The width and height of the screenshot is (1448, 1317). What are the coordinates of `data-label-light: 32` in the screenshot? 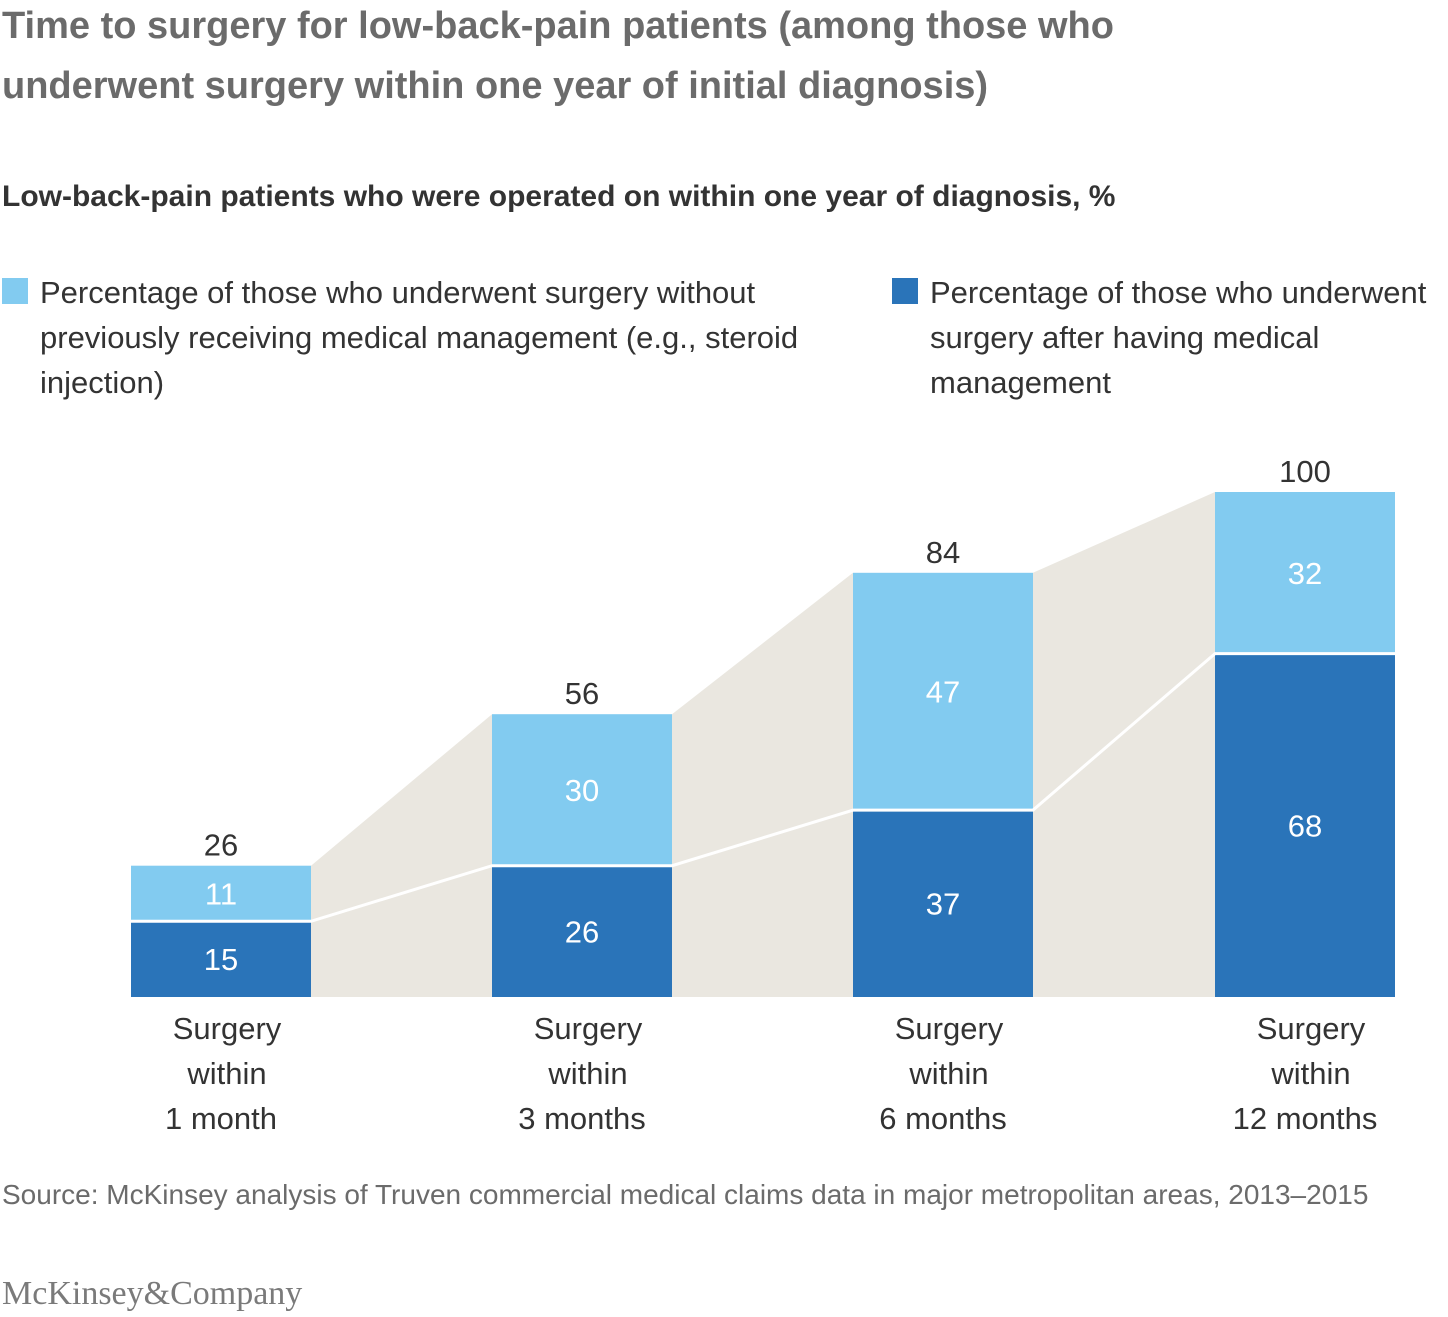 It's located at (1305, 573).